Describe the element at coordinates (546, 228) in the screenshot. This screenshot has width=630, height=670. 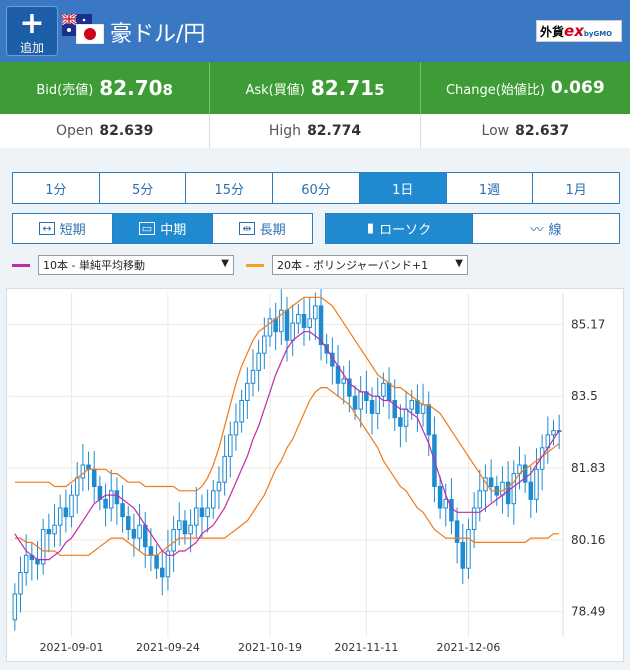
I see `tab-type-line: 〰線` at that location.